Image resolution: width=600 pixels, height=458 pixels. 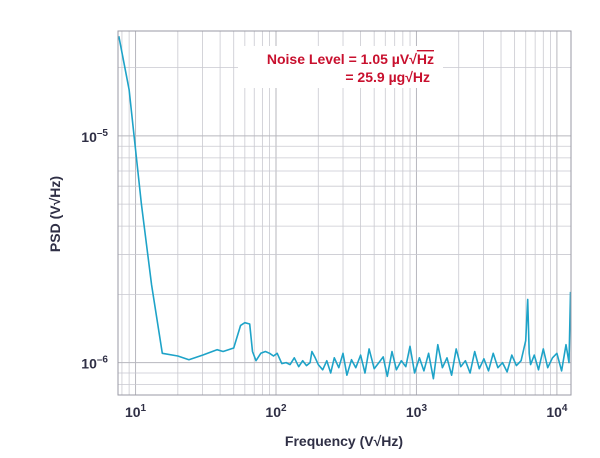 I want to click on noise-level-annotation: Noise Level = 1.05 µV√Hz = 25.9 µg√Hz, so click(x=340, y=67).